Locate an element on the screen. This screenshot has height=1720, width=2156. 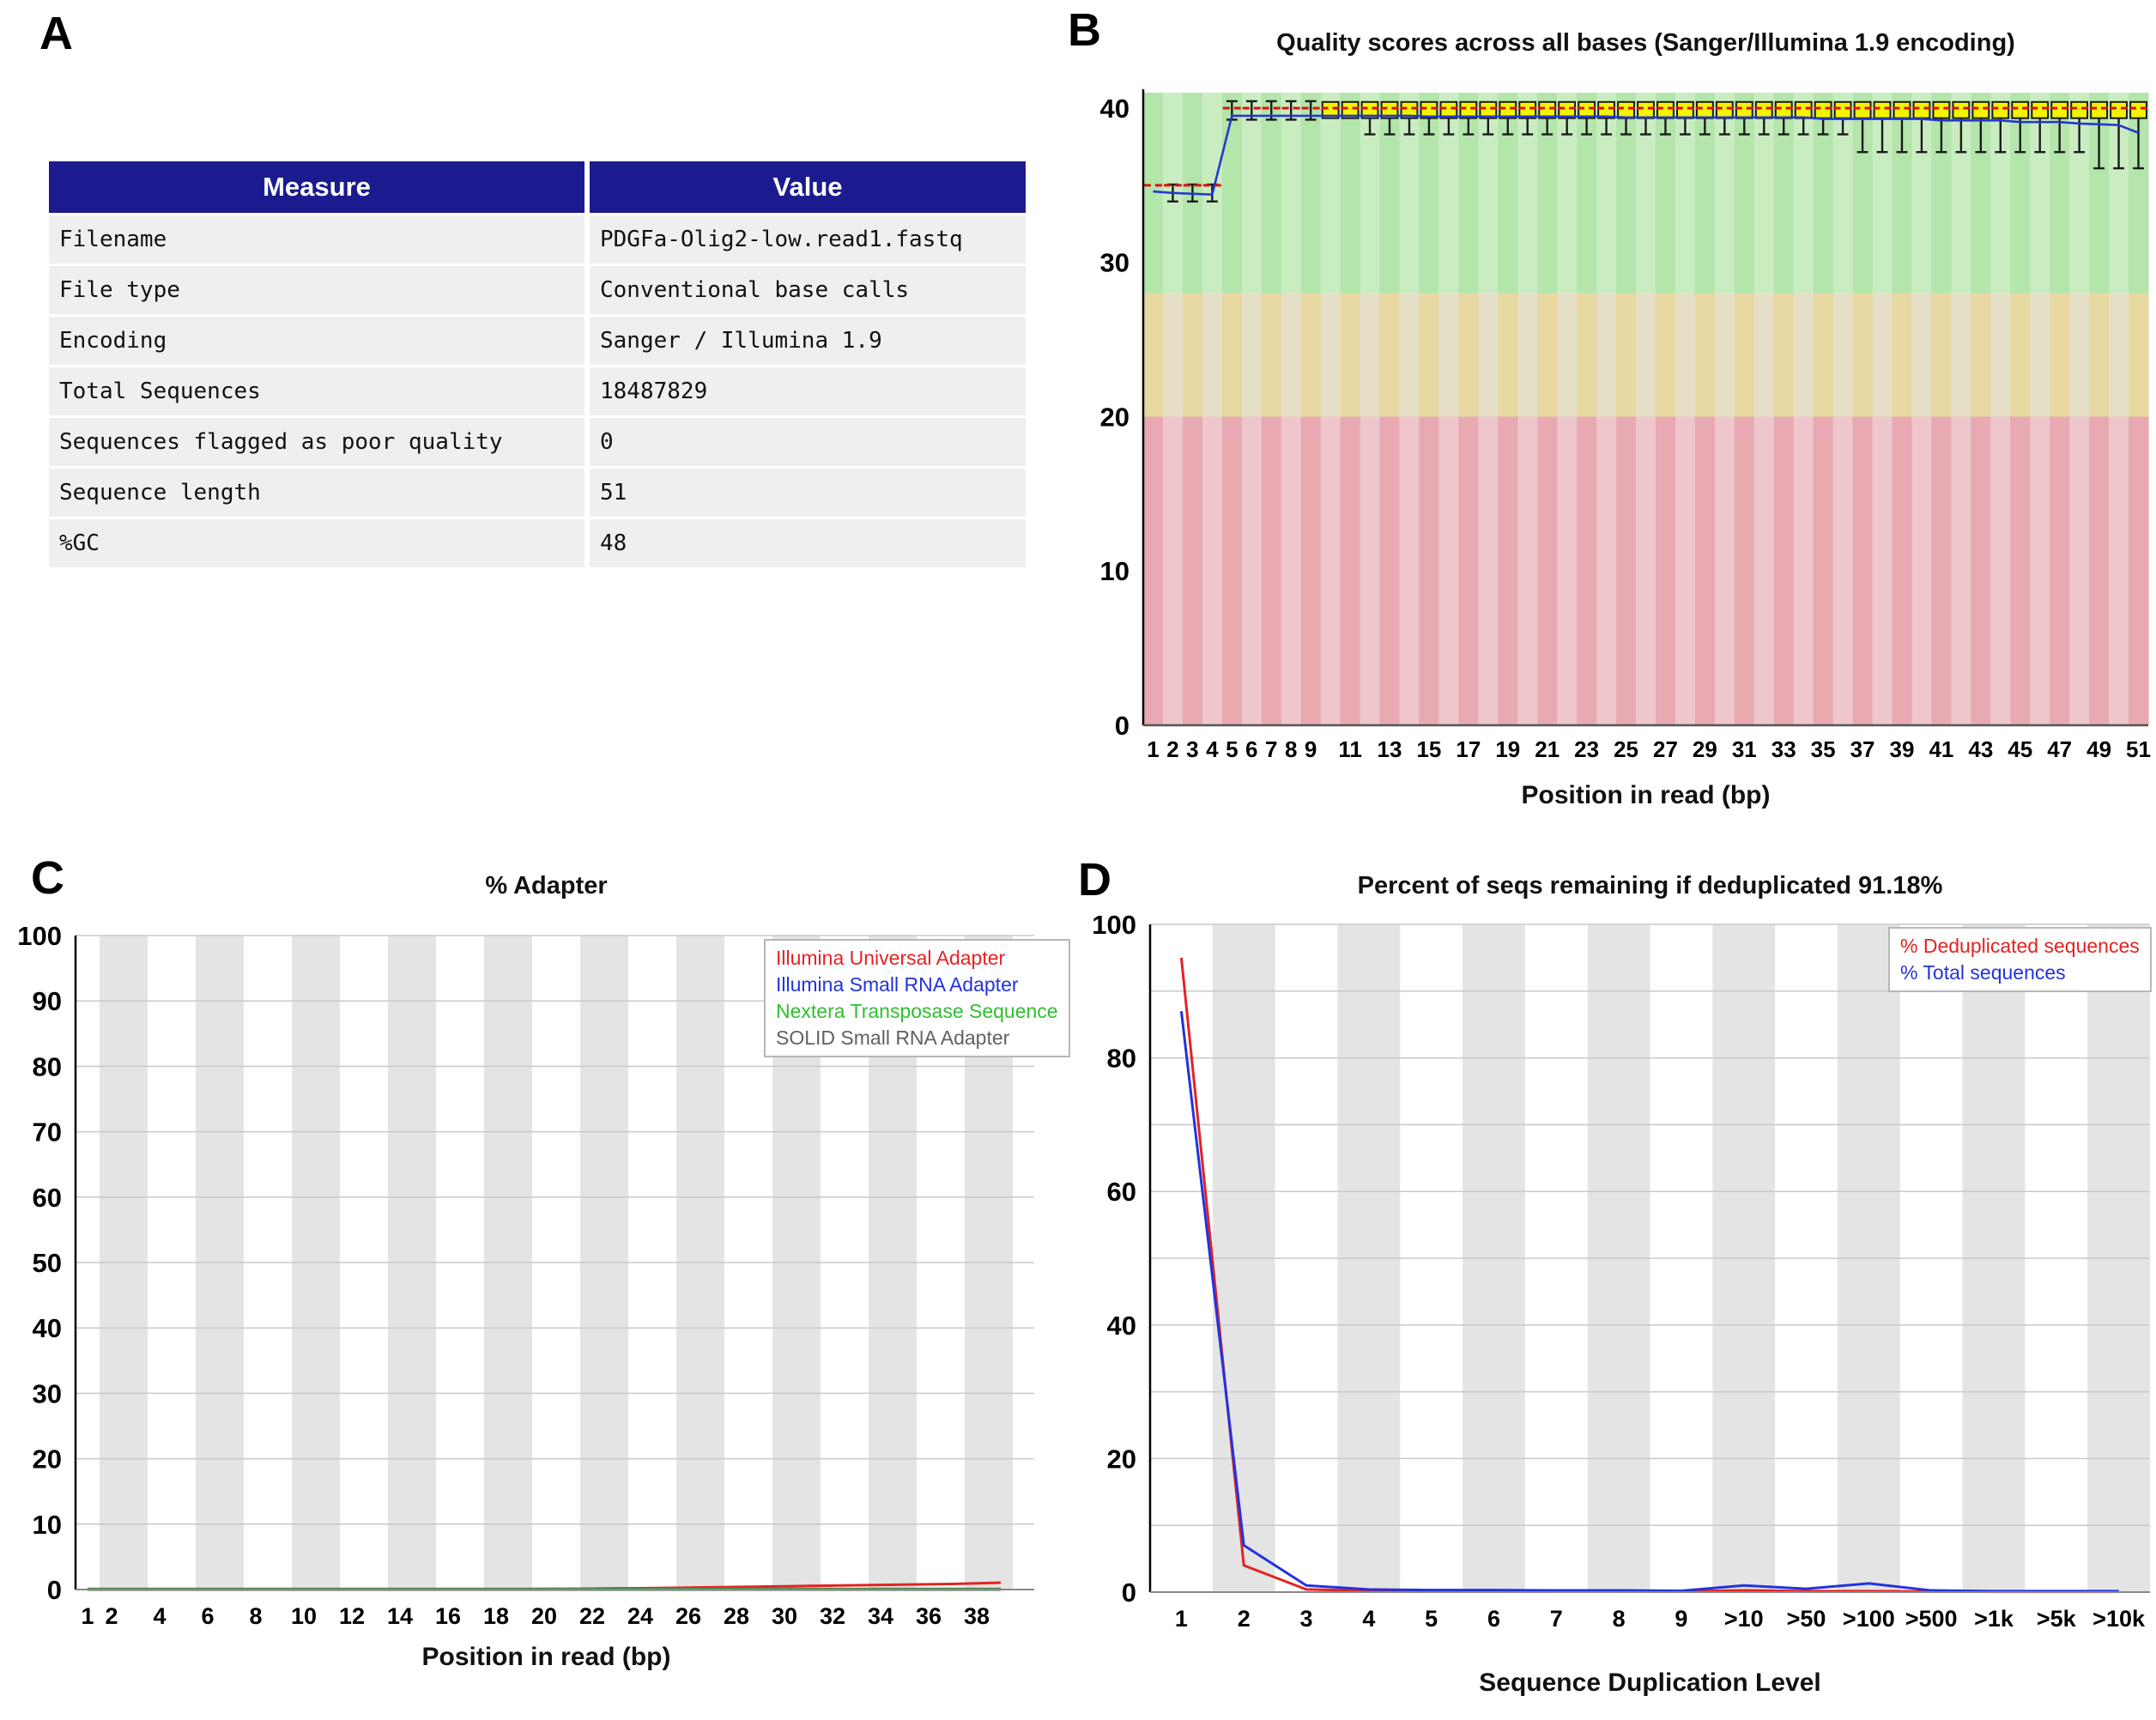
table-row: Sequences flagged as poor quality 0 is located at coordinates (538, 442).